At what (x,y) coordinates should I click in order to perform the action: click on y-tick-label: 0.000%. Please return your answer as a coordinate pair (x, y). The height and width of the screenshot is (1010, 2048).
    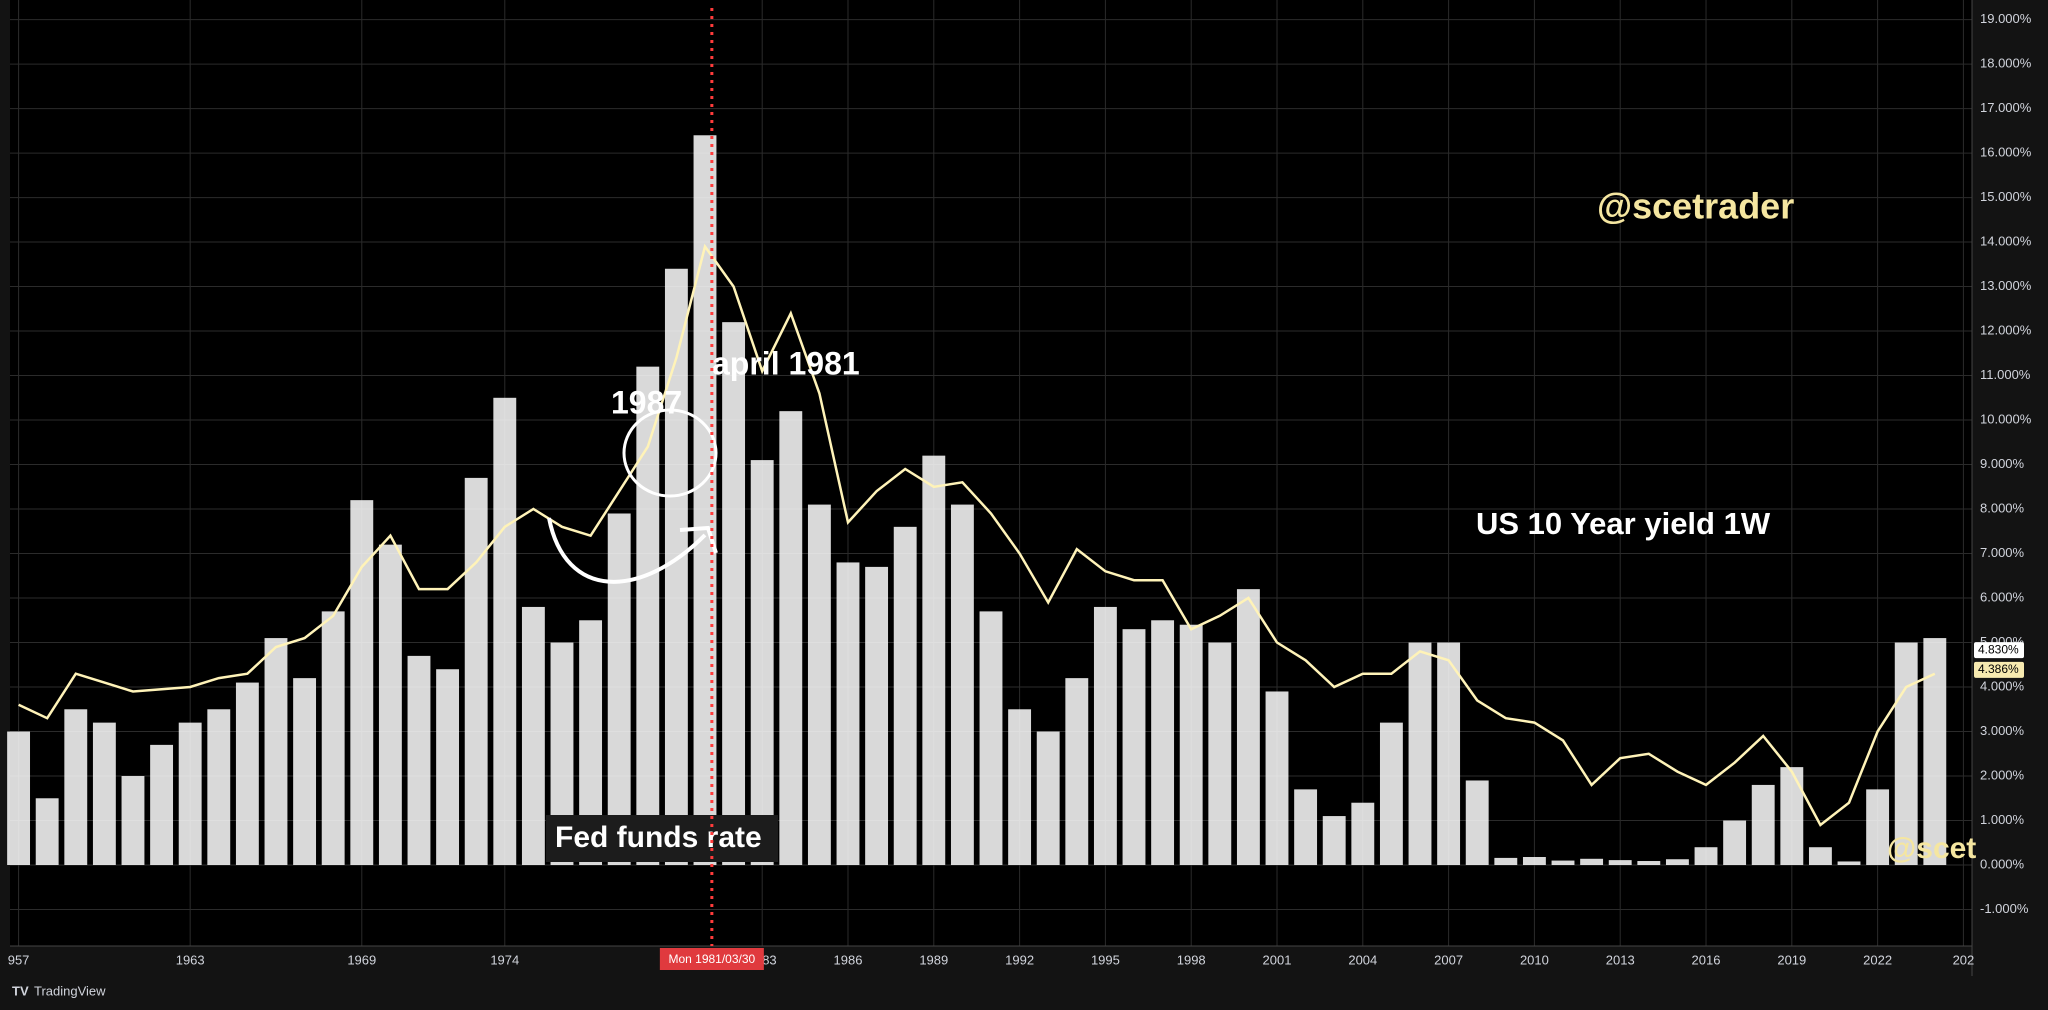
    Looking at the image, I should click on (2002, 863).